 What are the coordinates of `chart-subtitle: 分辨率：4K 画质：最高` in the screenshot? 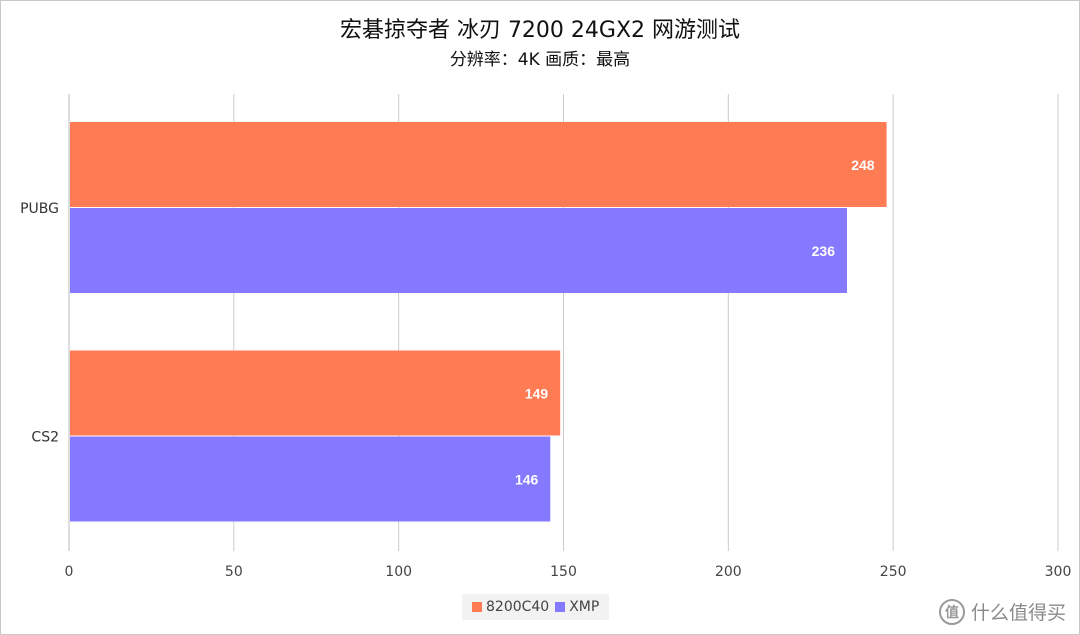 It's located at (540, 60).